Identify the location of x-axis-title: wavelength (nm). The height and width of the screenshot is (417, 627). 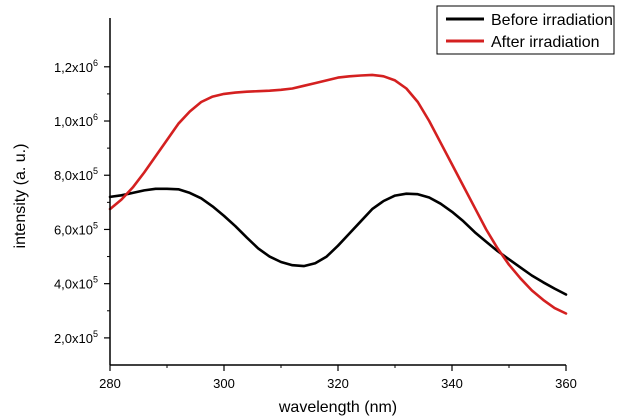
(337, 407).